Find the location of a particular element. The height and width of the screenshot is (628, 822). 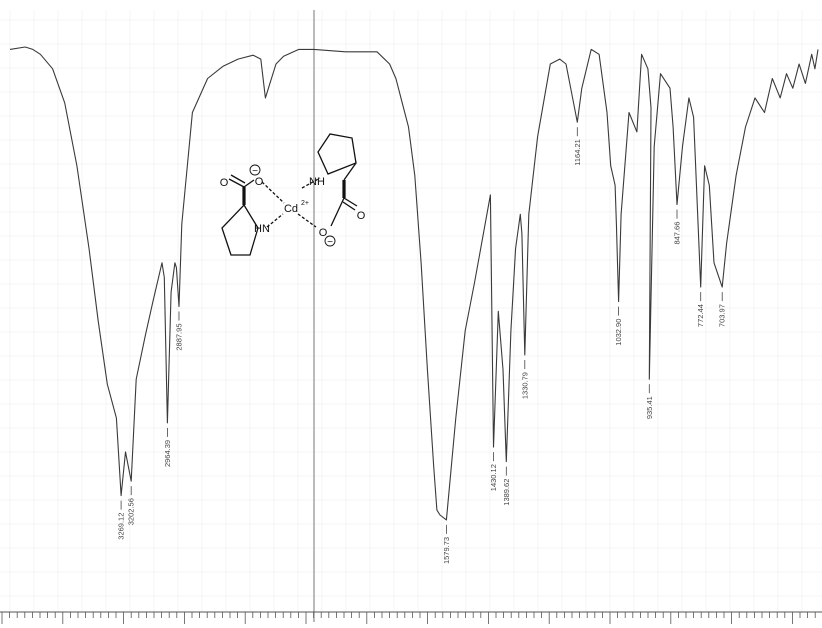

peak-label: 1032.90 is located at coordinates (618, 332).